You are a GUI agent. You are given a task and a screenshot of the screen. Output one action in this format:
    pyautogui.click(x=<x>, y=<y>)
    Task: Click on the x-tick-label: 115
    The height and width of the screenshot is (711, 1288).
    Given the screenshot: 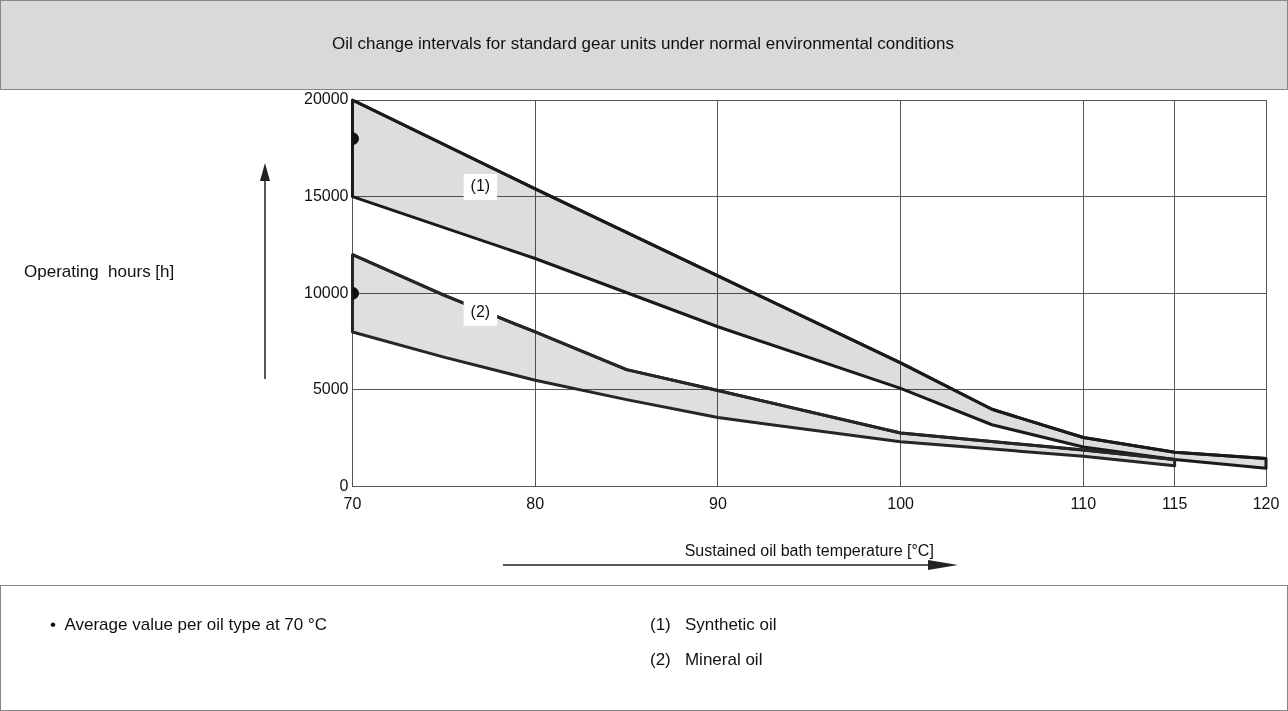 What is the action you would take?
    pyautogui.click(x=1174, y=503)
    